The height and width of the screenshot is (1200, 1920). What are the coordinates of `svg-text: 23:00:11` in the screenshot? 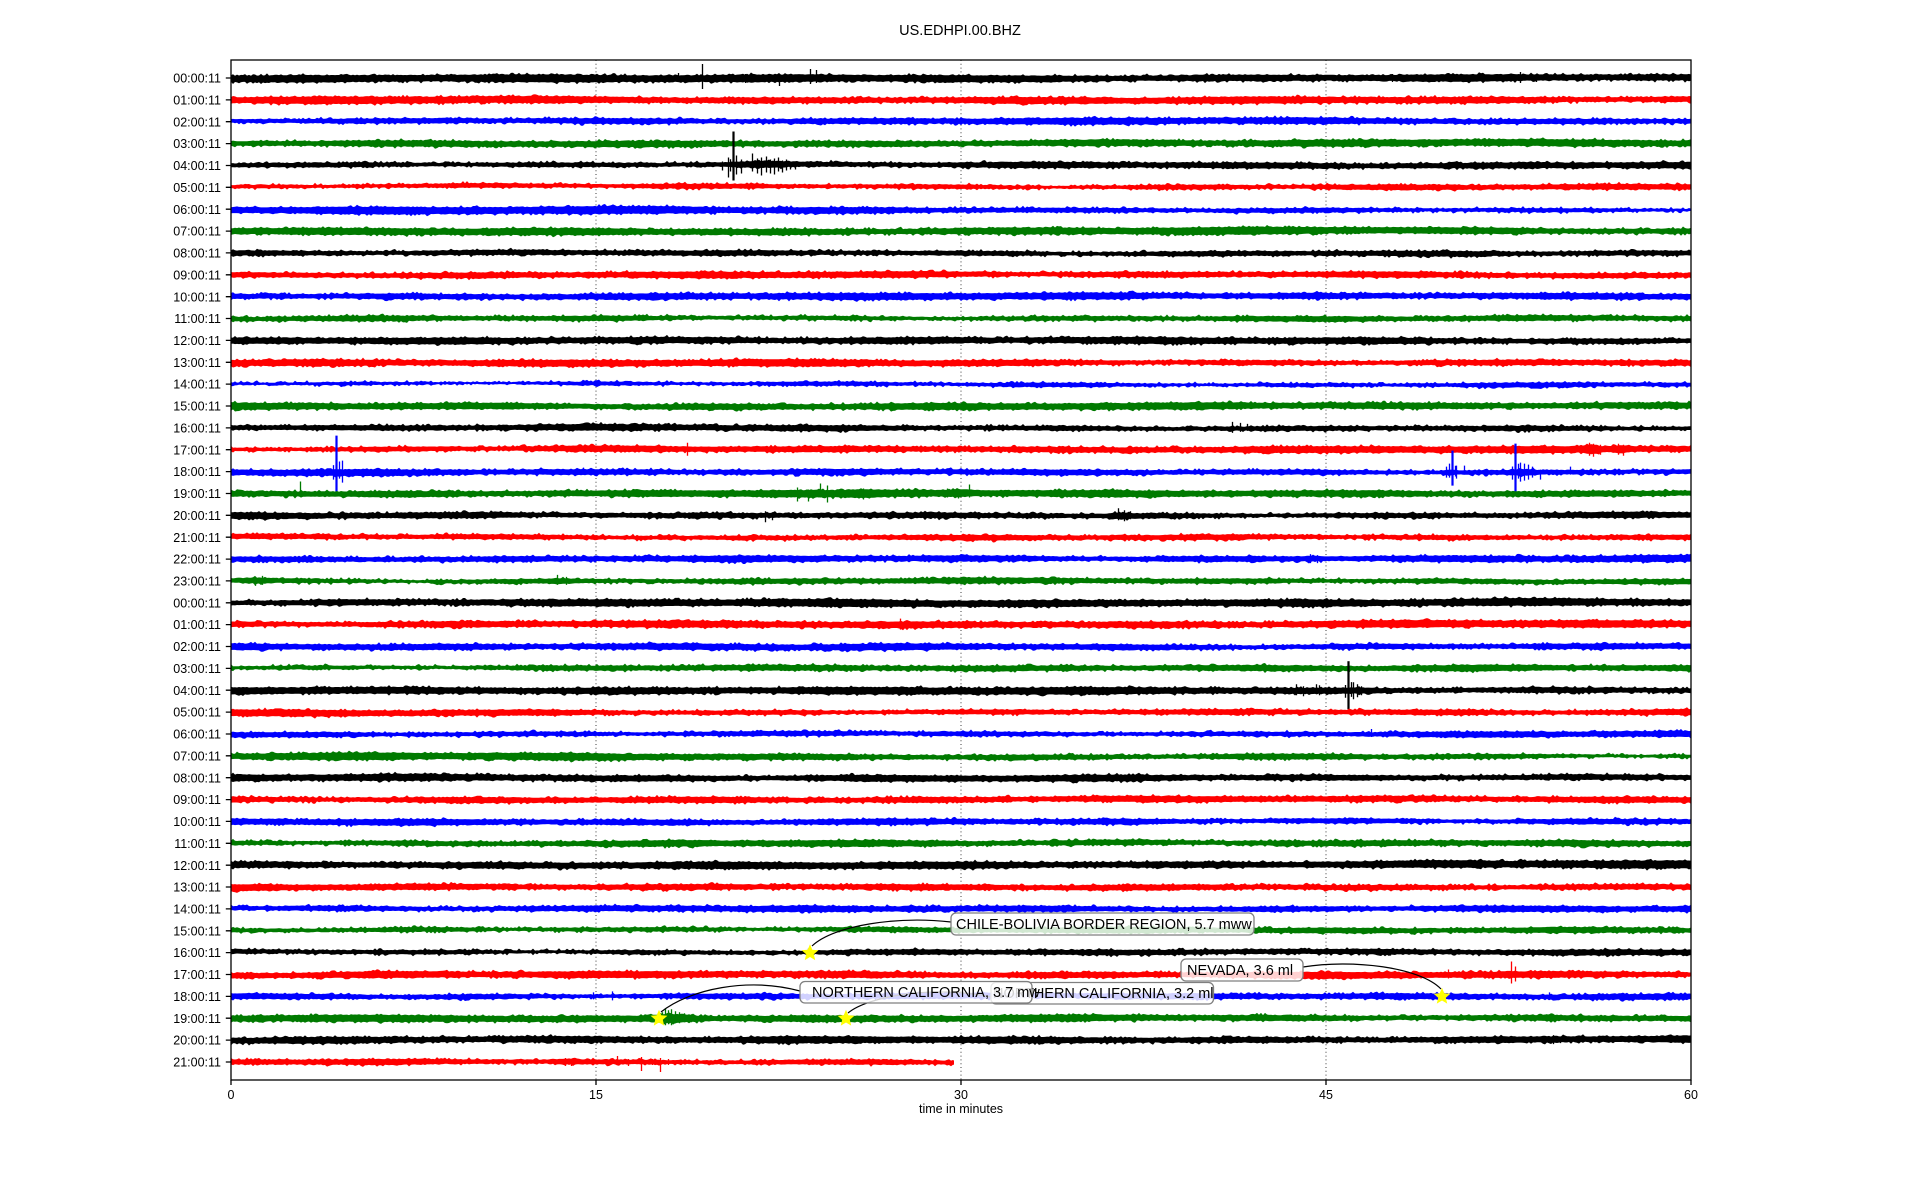 It's located at (197, 582).